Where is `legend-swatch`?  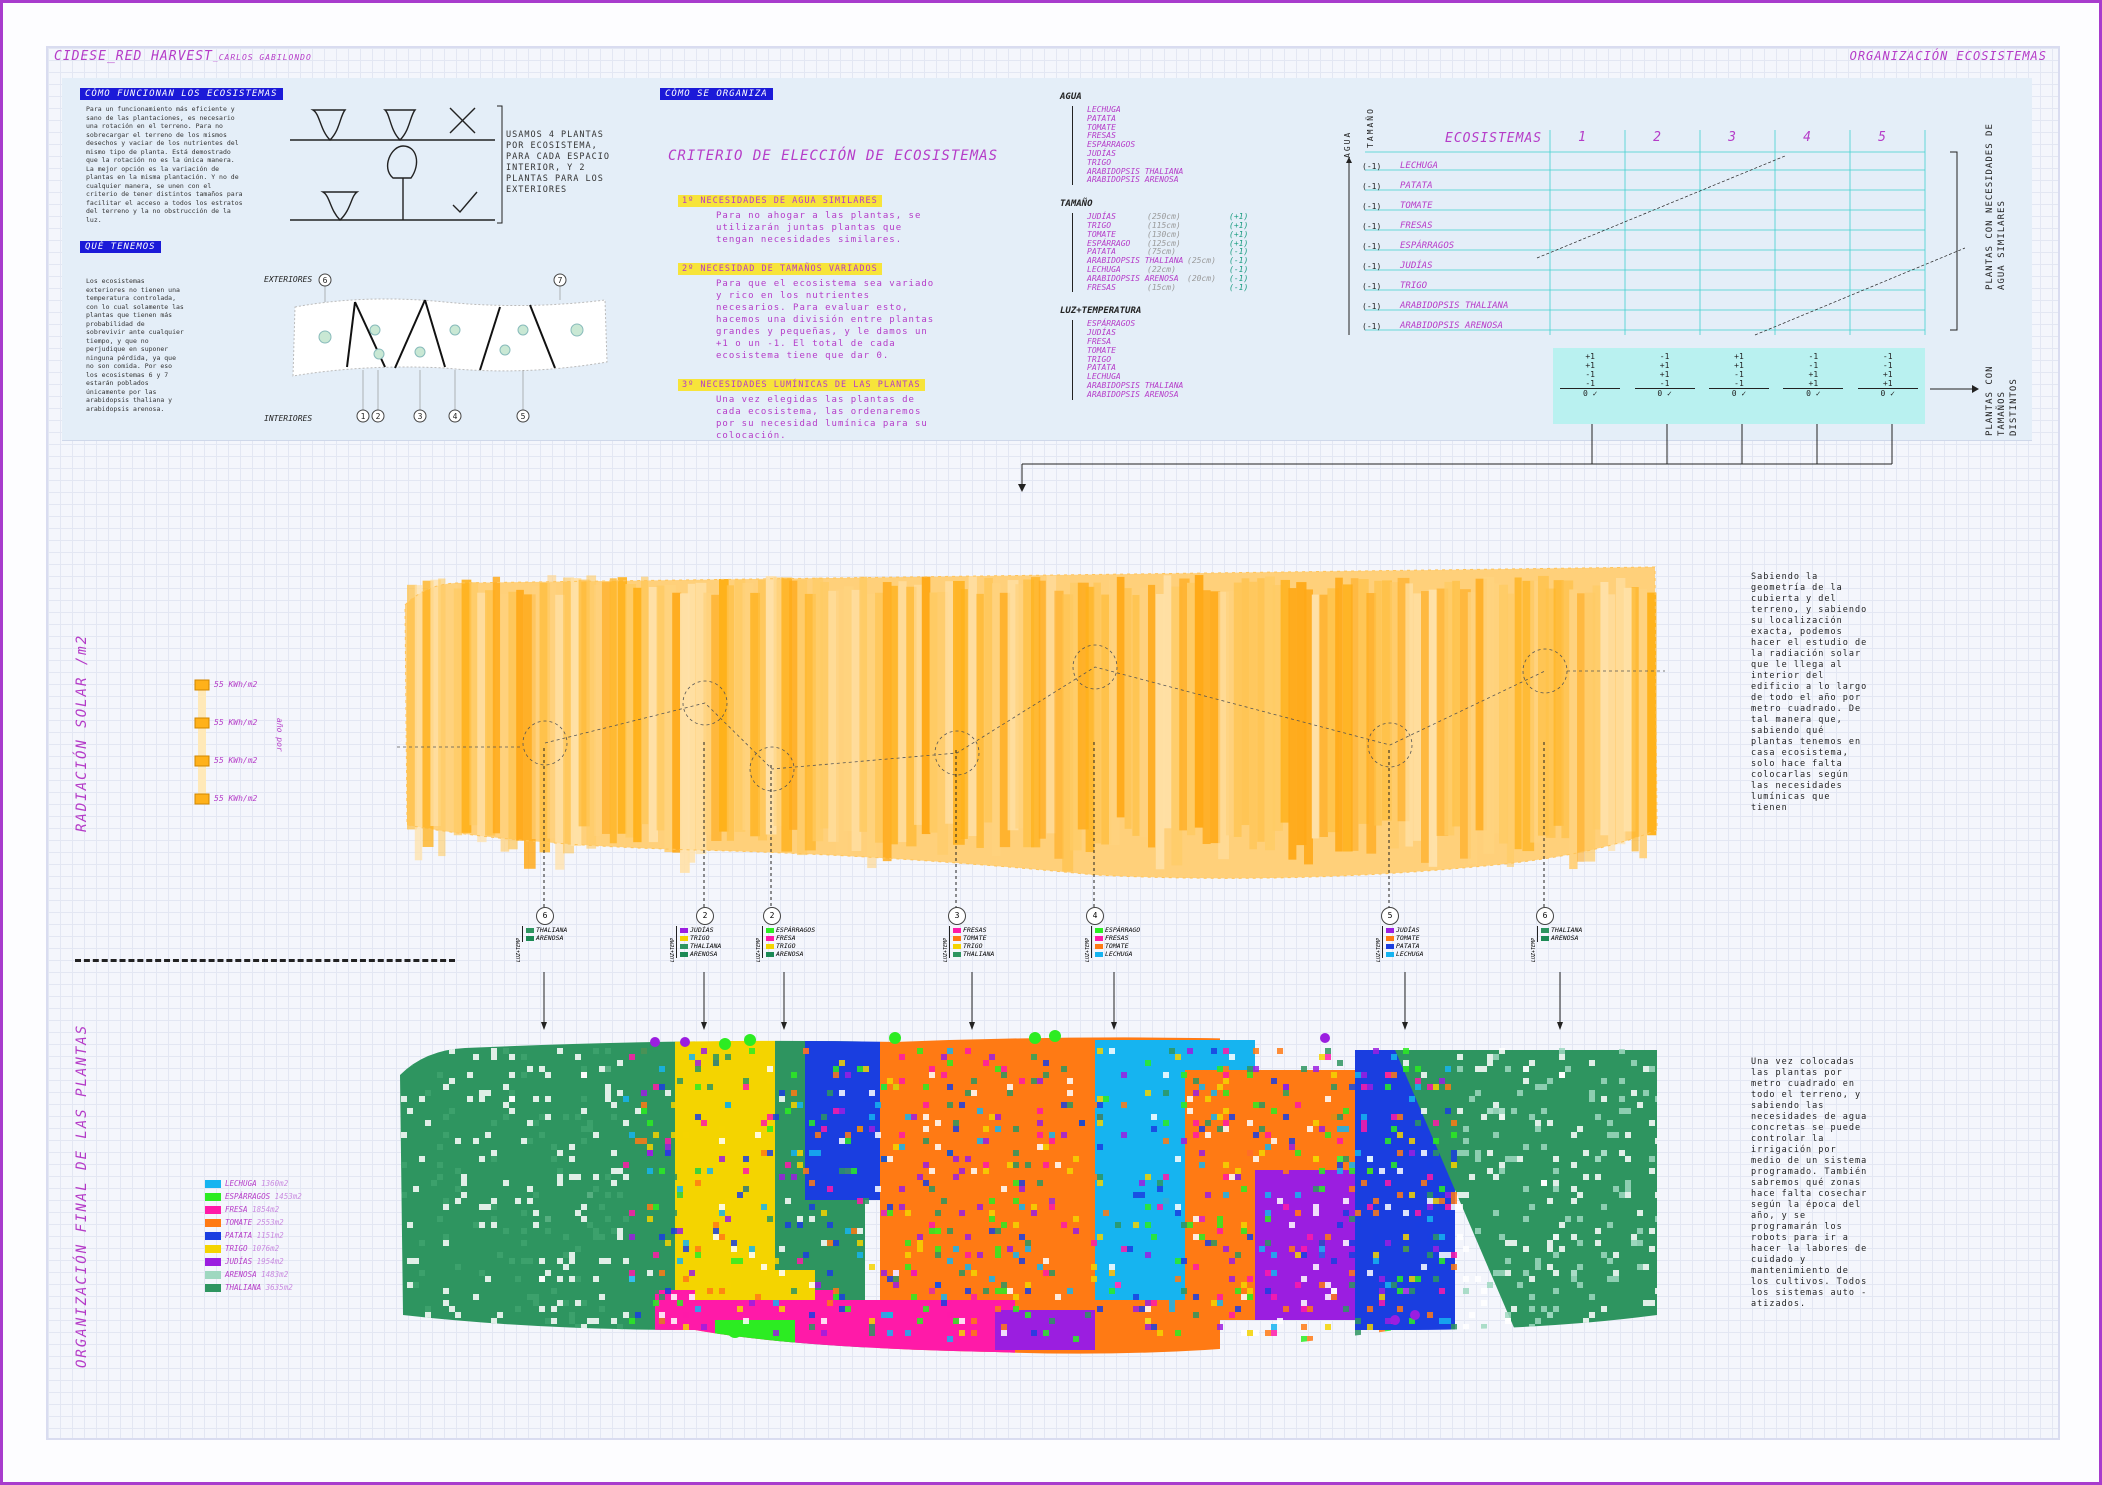 legend-swatch is located at coordinates (213, 1235).